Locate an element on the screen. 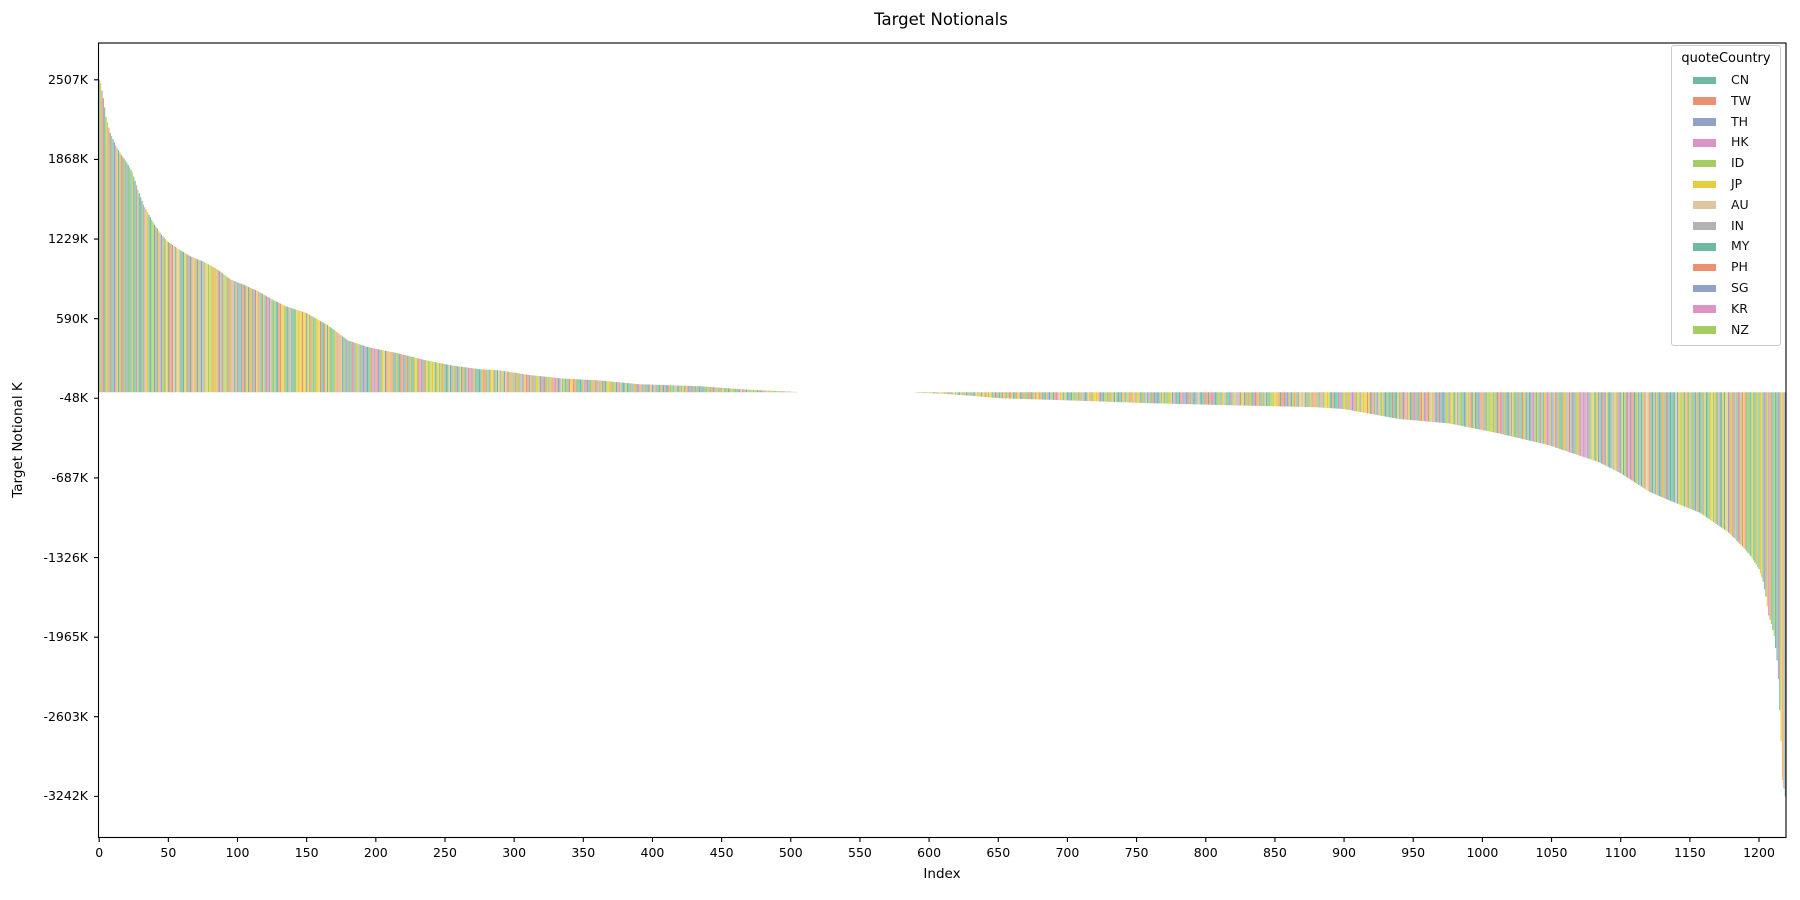  x-tick-label: 0 is located at coordinates (99, 852).